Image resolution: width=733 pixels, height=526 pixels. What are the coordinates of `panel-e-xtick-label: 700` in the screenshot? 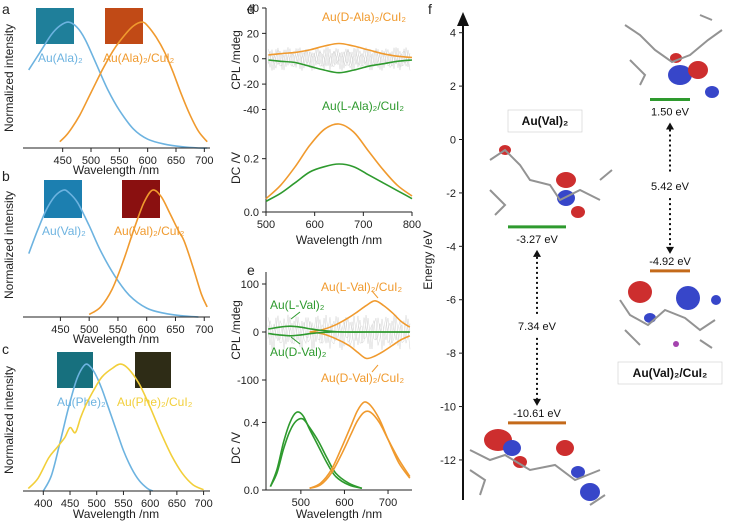 It's located at (388, 503).